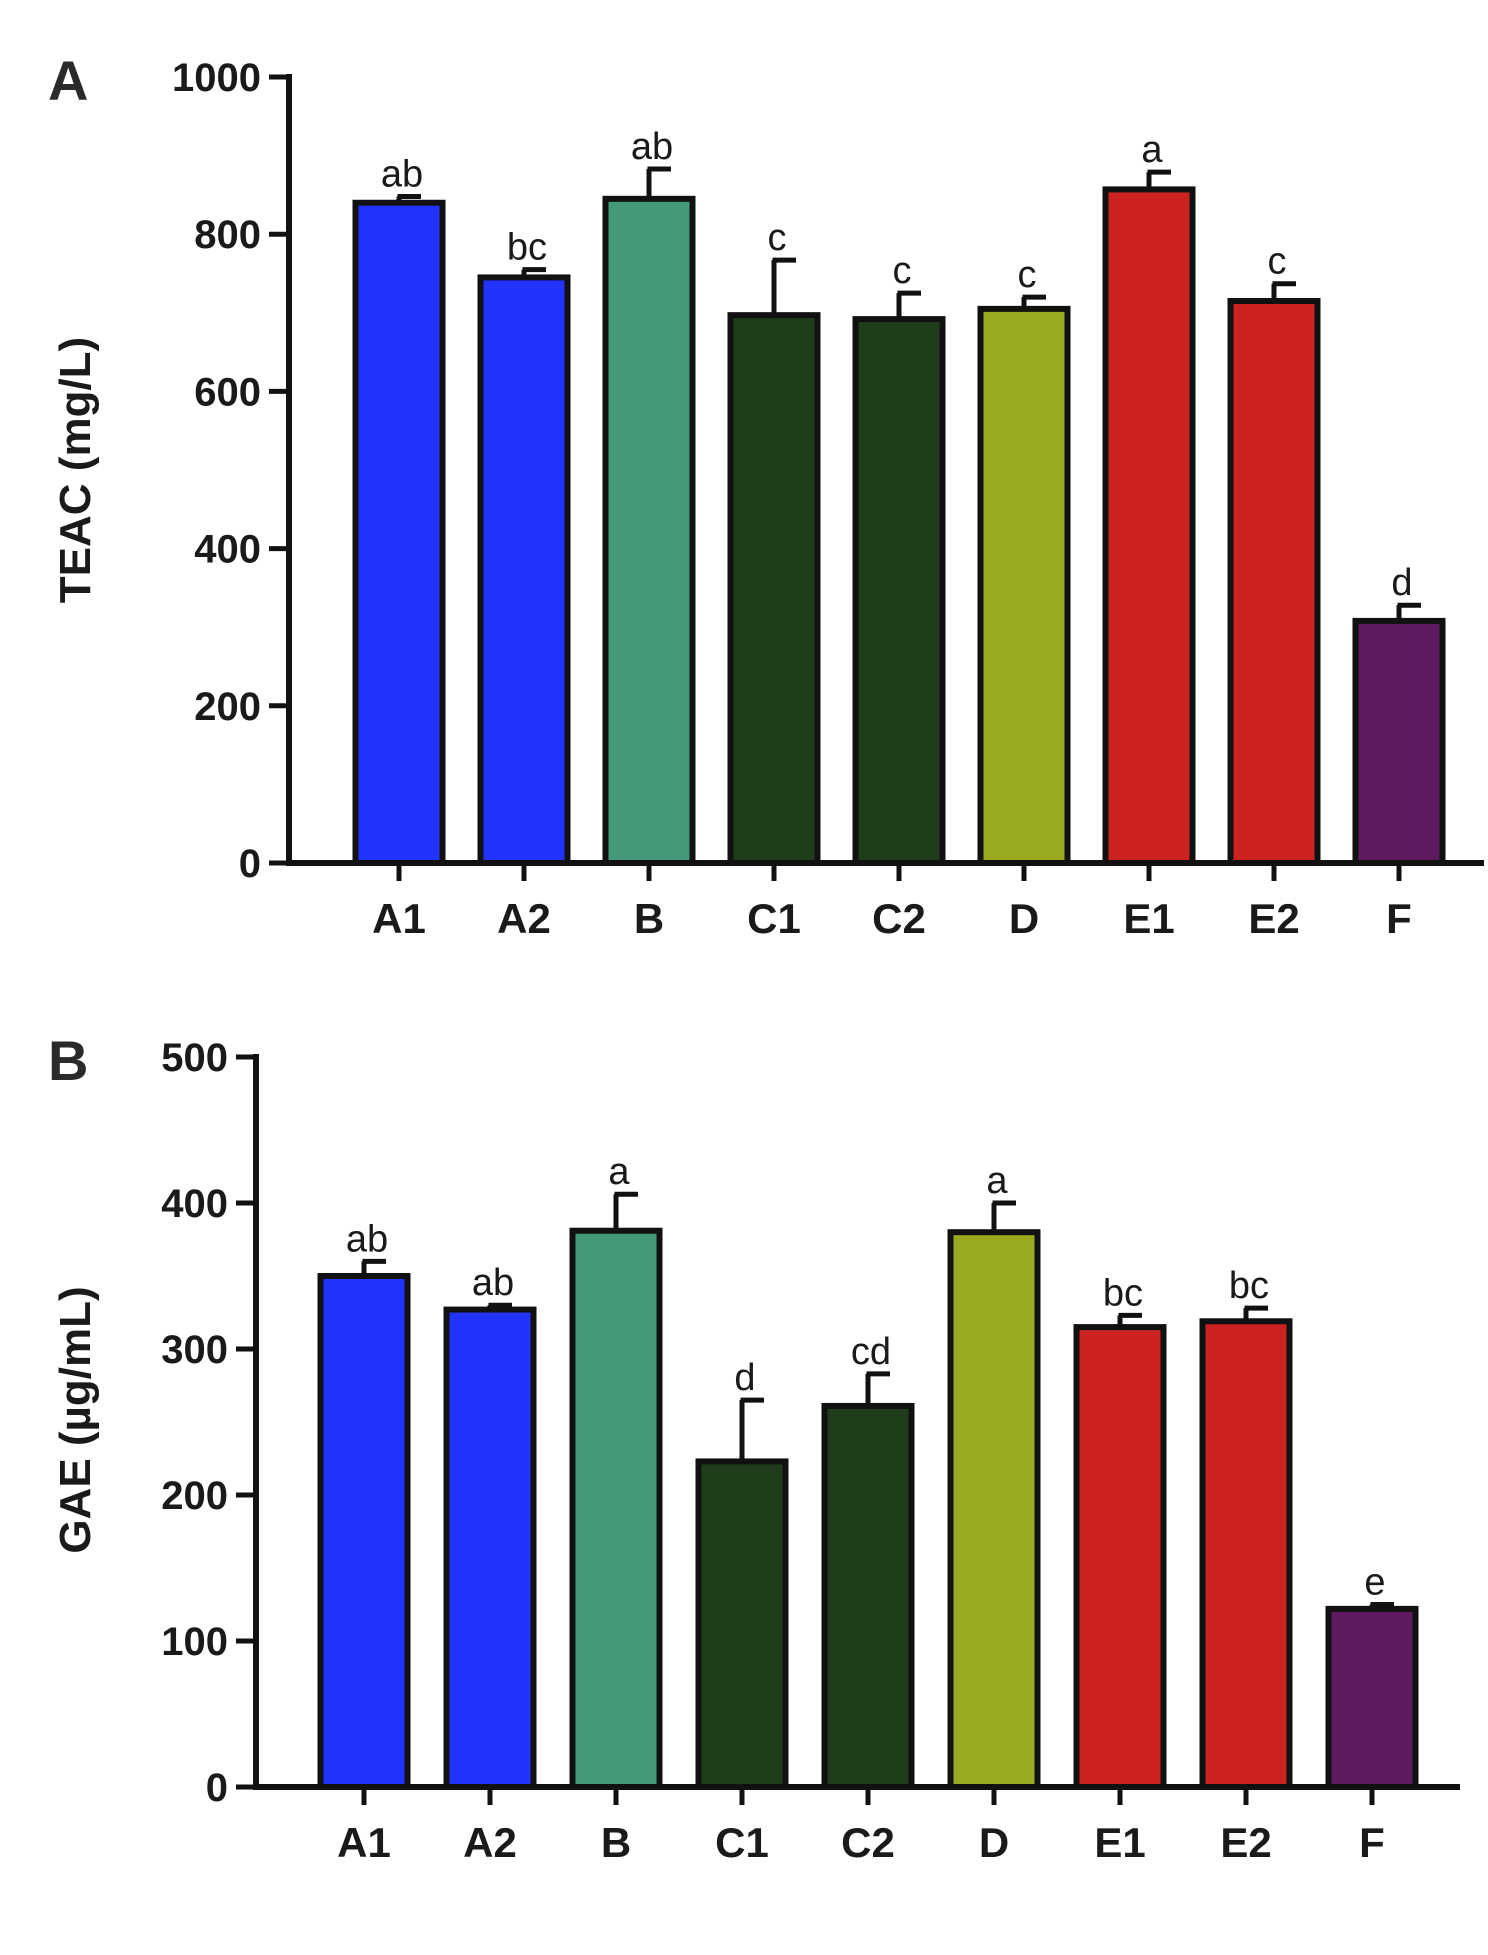 This screenshot has height=1955, width=1488. What do you see at coordinates (1152, 150) in the screenshot?
I see `chart-a-significance-label: a` at bounding box center [1152, 150].